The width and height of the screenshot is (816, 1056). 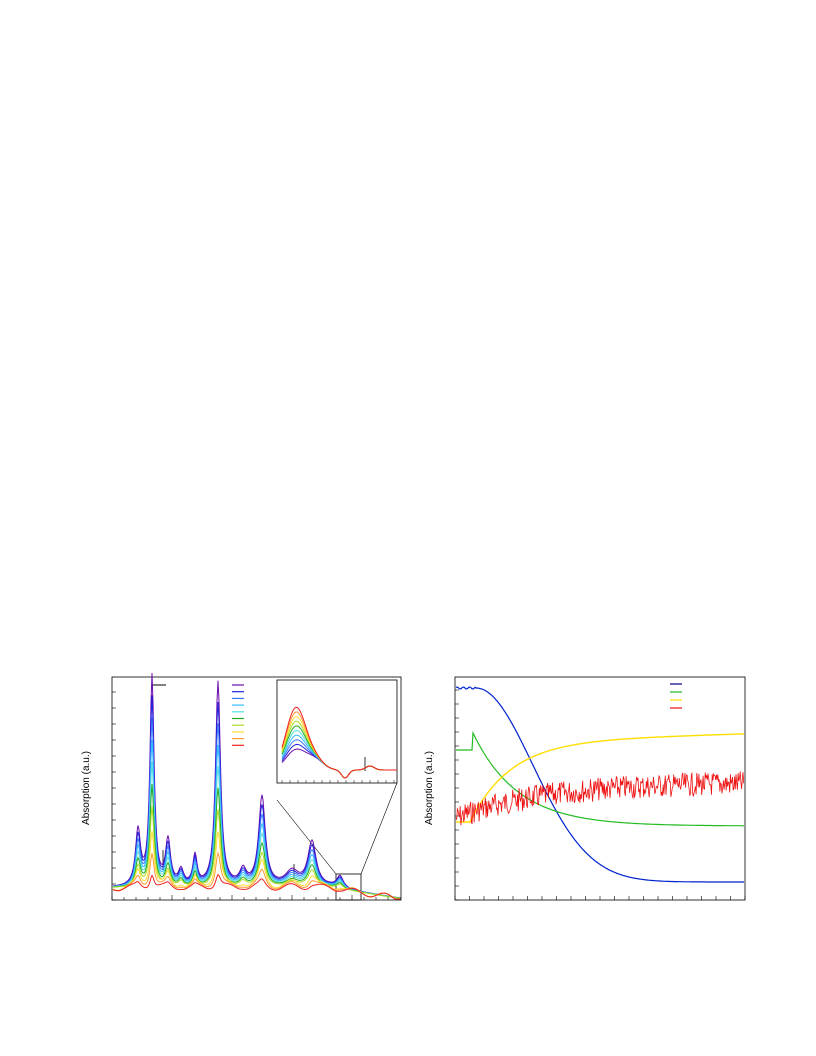 I want to click on inset-frame, so click(x=337, y=731).